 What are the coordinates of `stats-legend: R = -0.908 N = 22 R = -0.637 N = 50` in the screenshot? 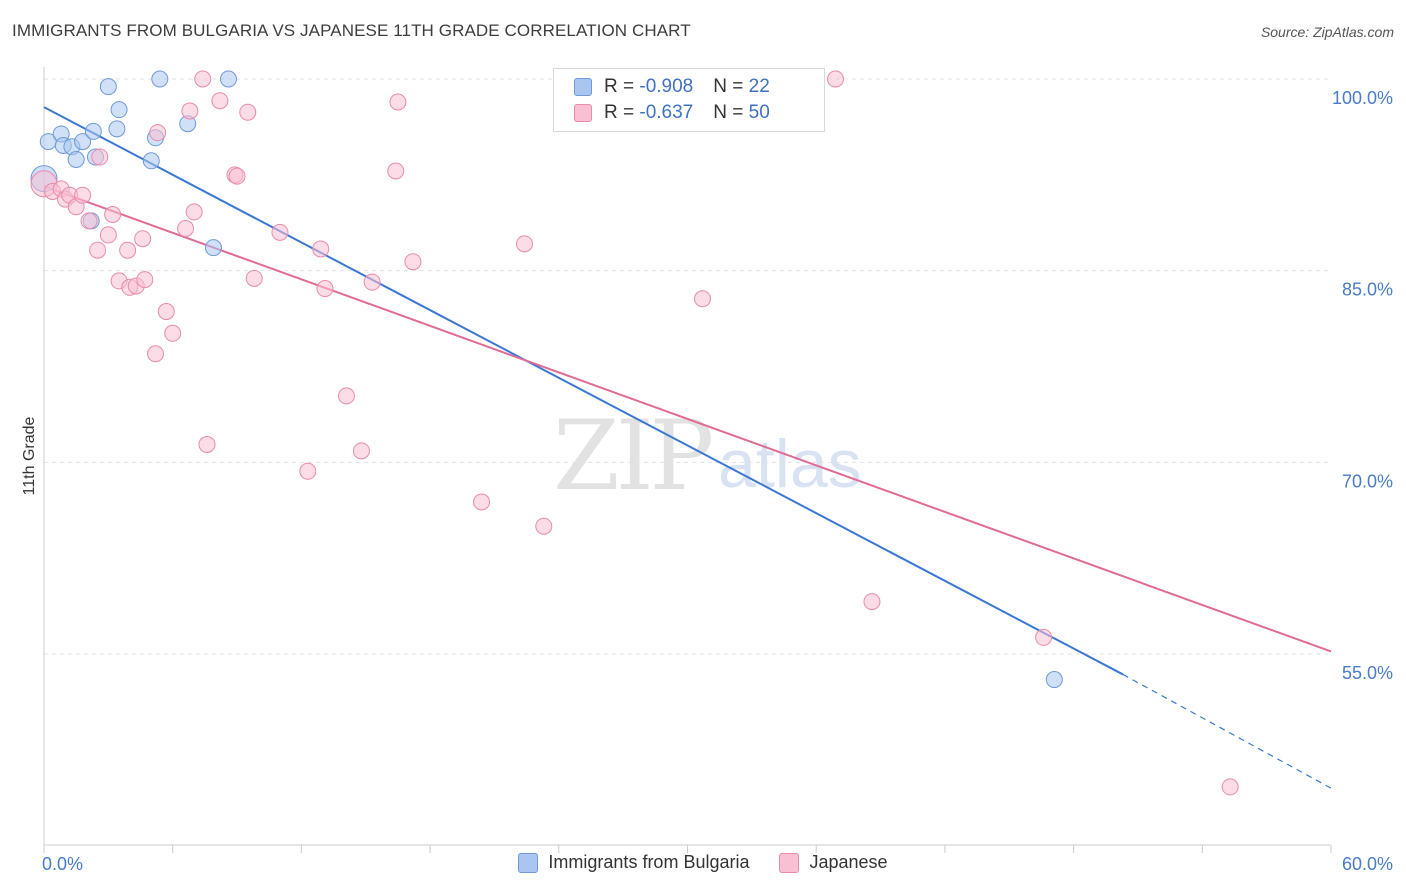 It's located at (689, 100).